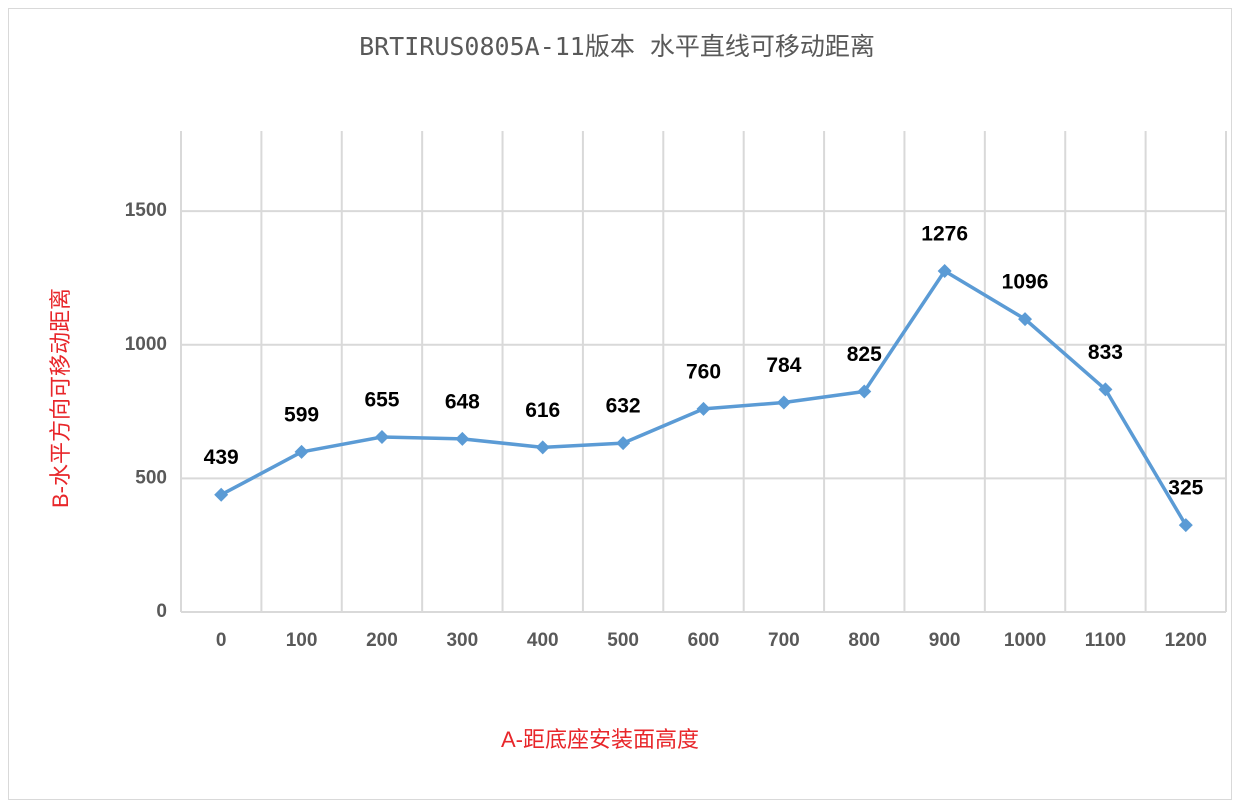  Describe the element at coordinates (301, 414) in the screenshot. I see `data-label: 599` at that location.